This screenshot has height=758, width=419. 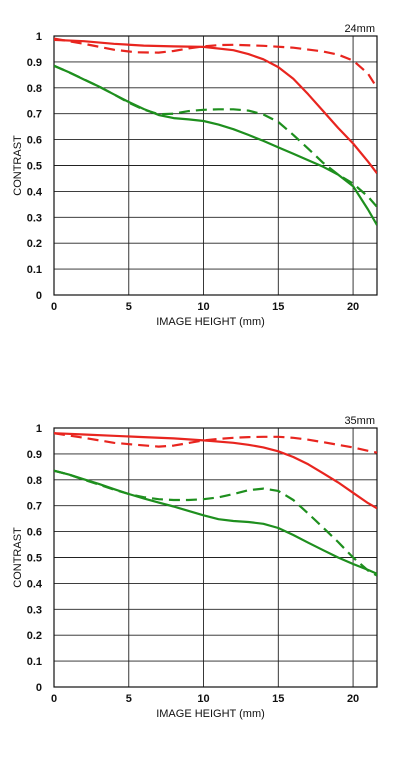 I want to click on focal-length-label: 24mm, so click(x=359, y=29).